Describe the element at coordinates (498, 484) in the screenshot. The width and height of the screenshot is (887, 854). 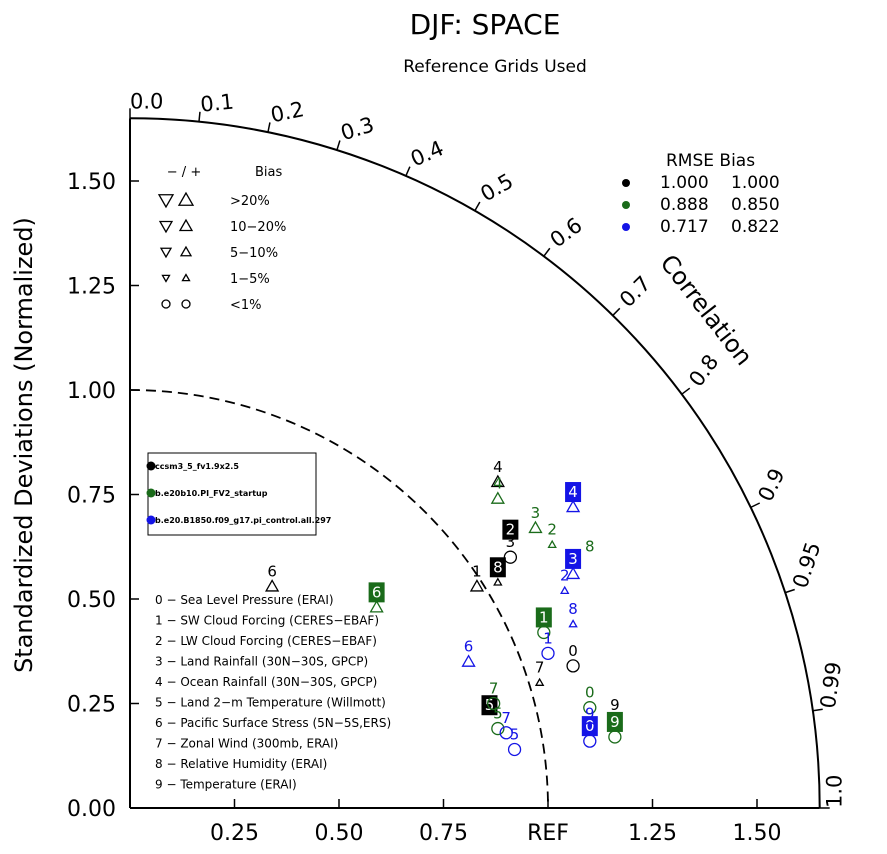
I see `point-label: 4` at that location.